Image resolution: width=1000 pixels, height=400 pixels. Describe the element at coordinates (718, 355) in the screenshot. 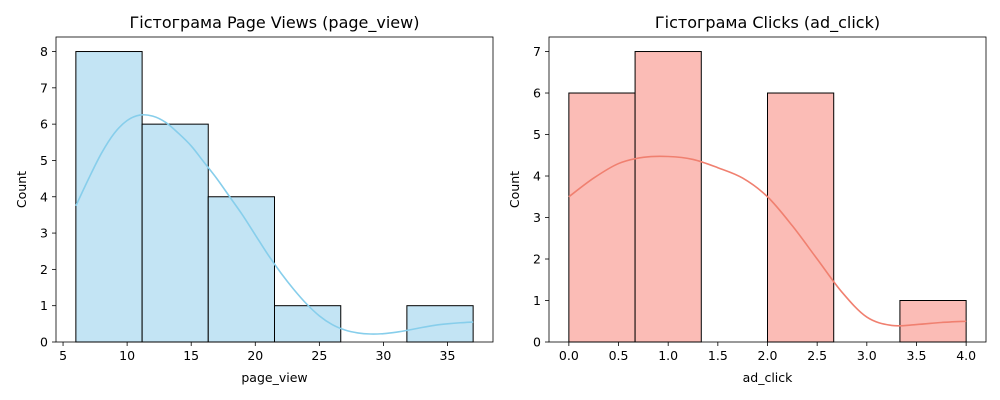

I see `x-tick-label: 1.5` at that location.